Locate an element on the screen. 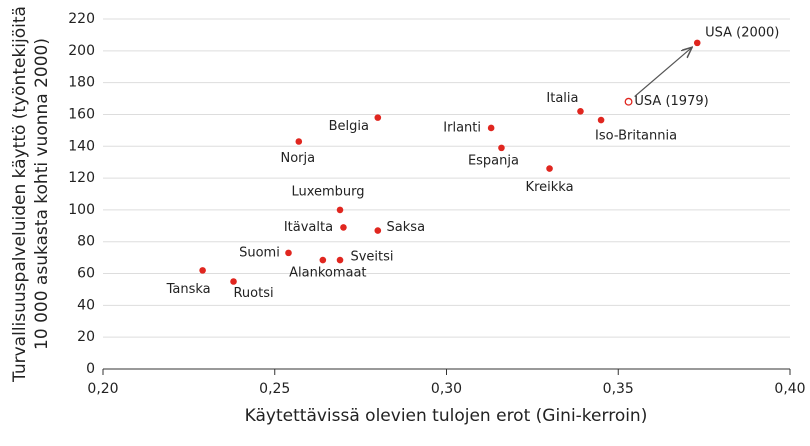 Image resolution: width=810 pixels, height=446 pixels. x-tick-label: 0,30 is located at coordinates (446, 389).